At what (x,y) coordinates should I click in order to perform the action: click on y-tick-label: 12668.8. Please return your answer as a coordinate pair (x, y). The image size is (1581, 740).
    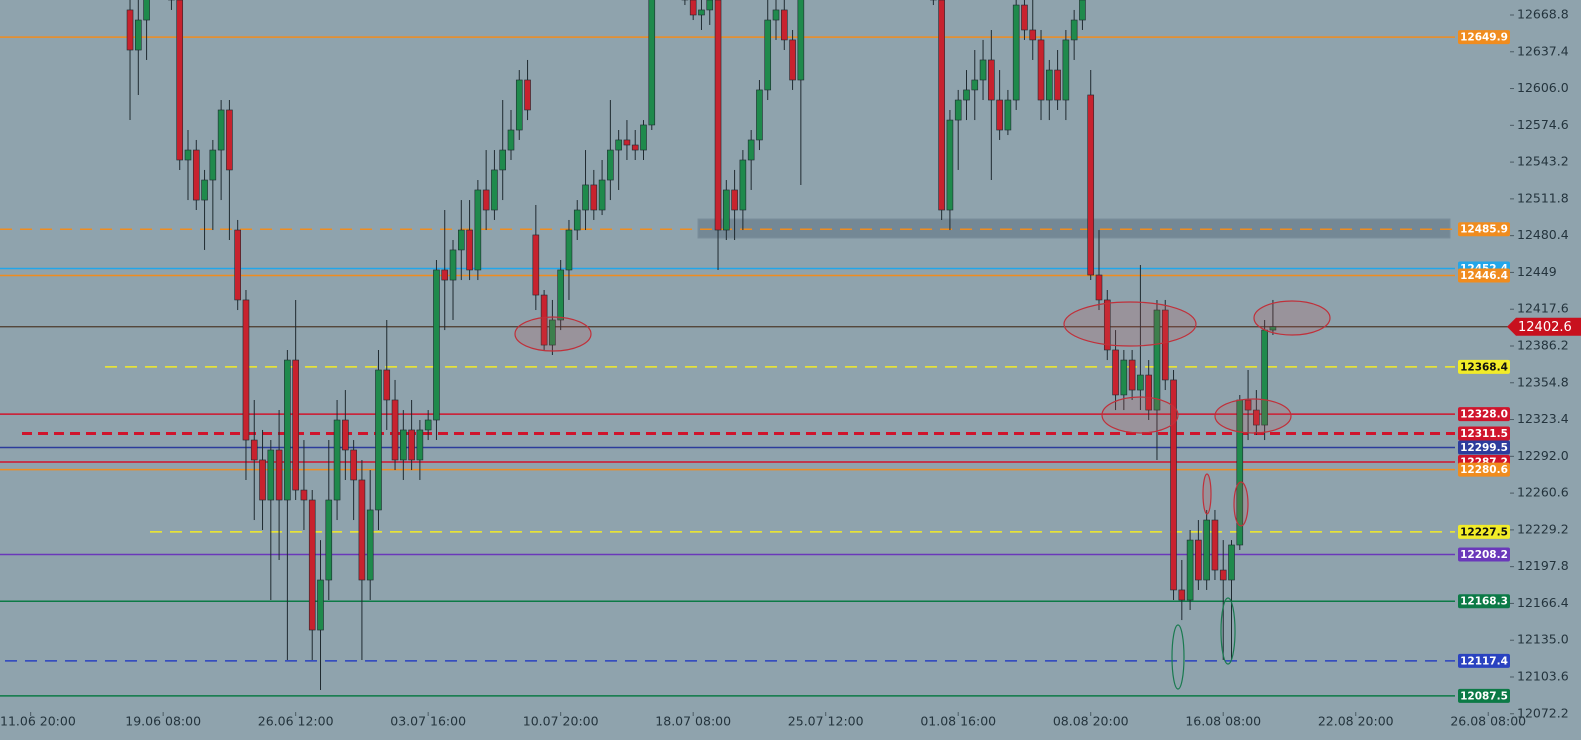
    Looking at the image, I should click on (1543, 13).